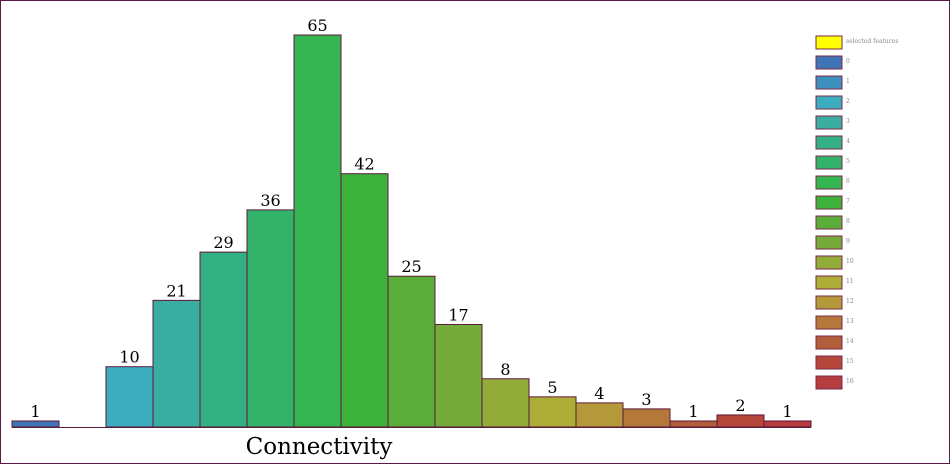 This screenshot has width=950, height=464. Describe the element at coordinates (850, 281) in the screenshot. I see `legend-label-12: 11` at that location.